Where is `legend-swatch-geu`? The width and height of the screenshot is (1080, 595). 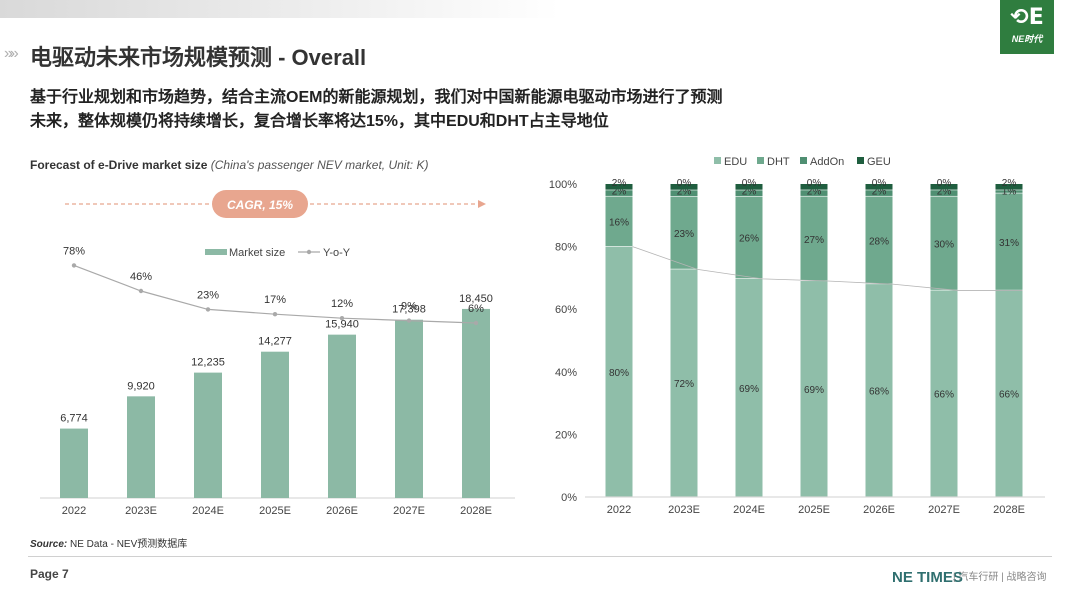 legend-swatch-geu is located at coordinates (860, 160).